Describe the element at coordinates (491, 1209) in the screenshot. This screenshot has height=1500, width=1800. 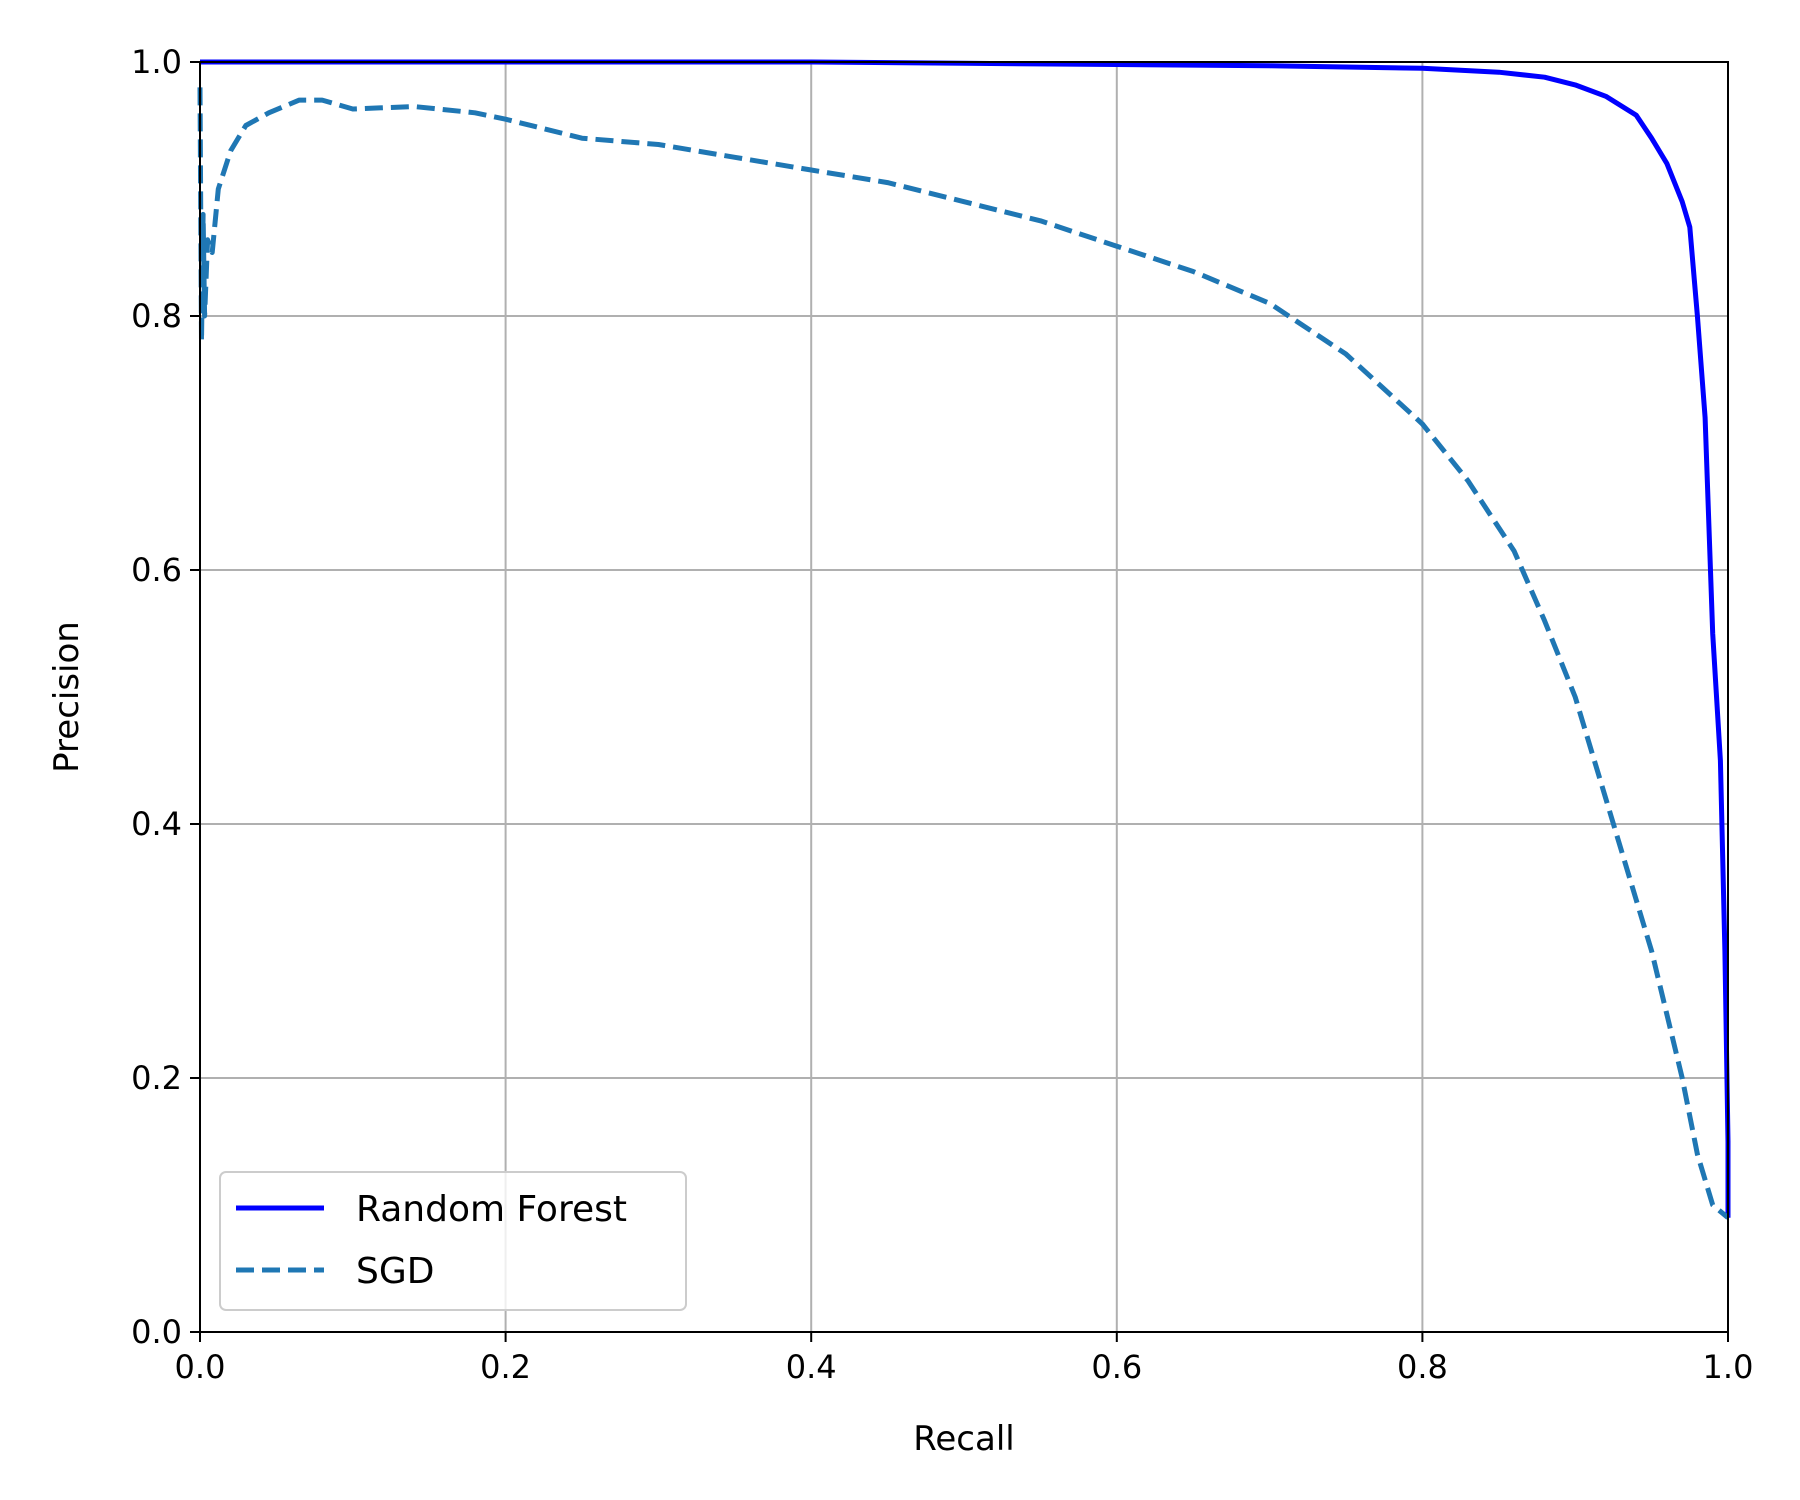
I see `legend-label-random-forest: Random Forest` at that location.